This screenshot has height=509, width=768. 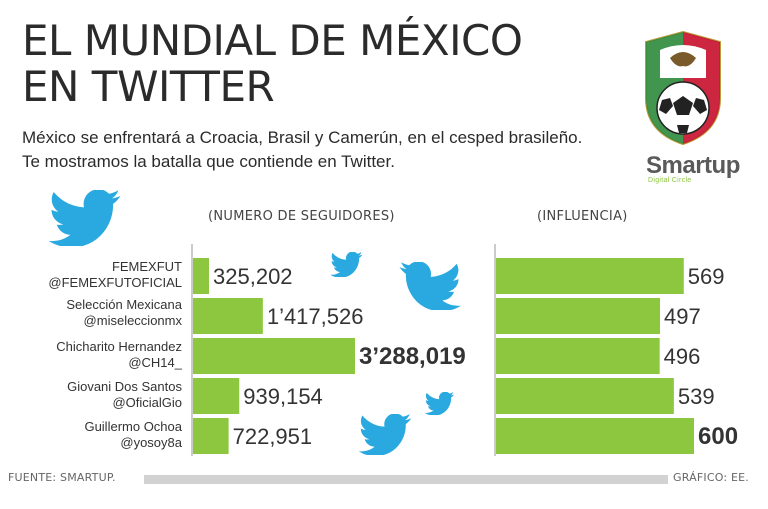 I want to click on account-name: Giovani Dos Santos, so click(x=124, y=386).